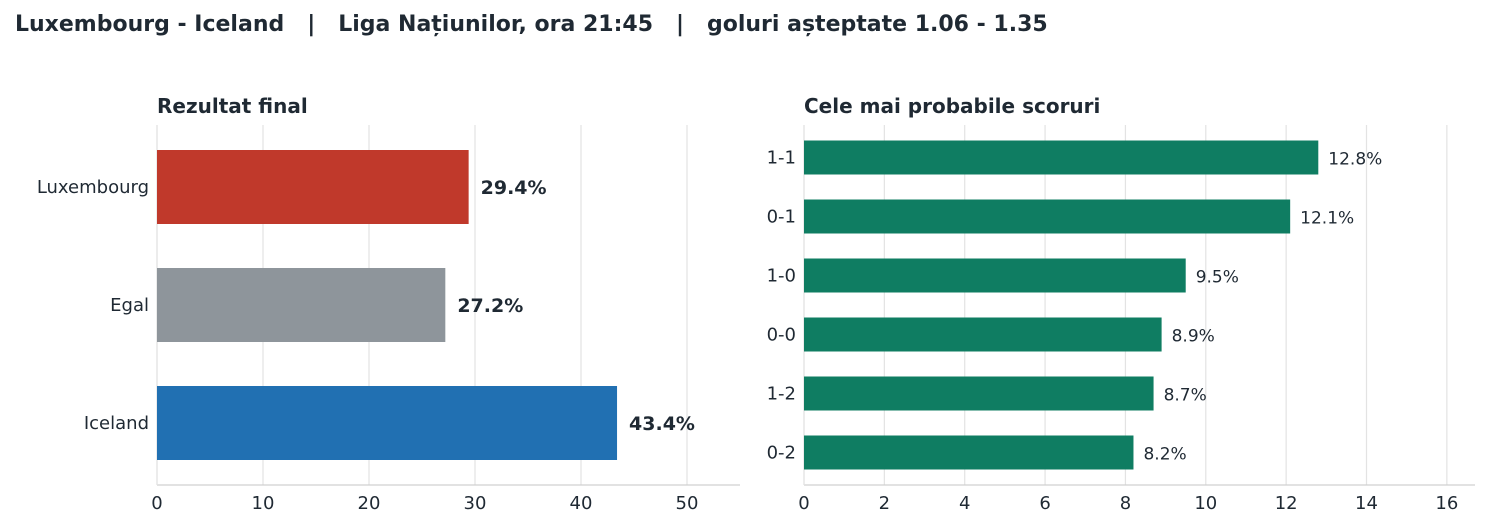 This screenshot has width=1489, height=527. I want to click on category-label: 0-1, so click(781, 217).